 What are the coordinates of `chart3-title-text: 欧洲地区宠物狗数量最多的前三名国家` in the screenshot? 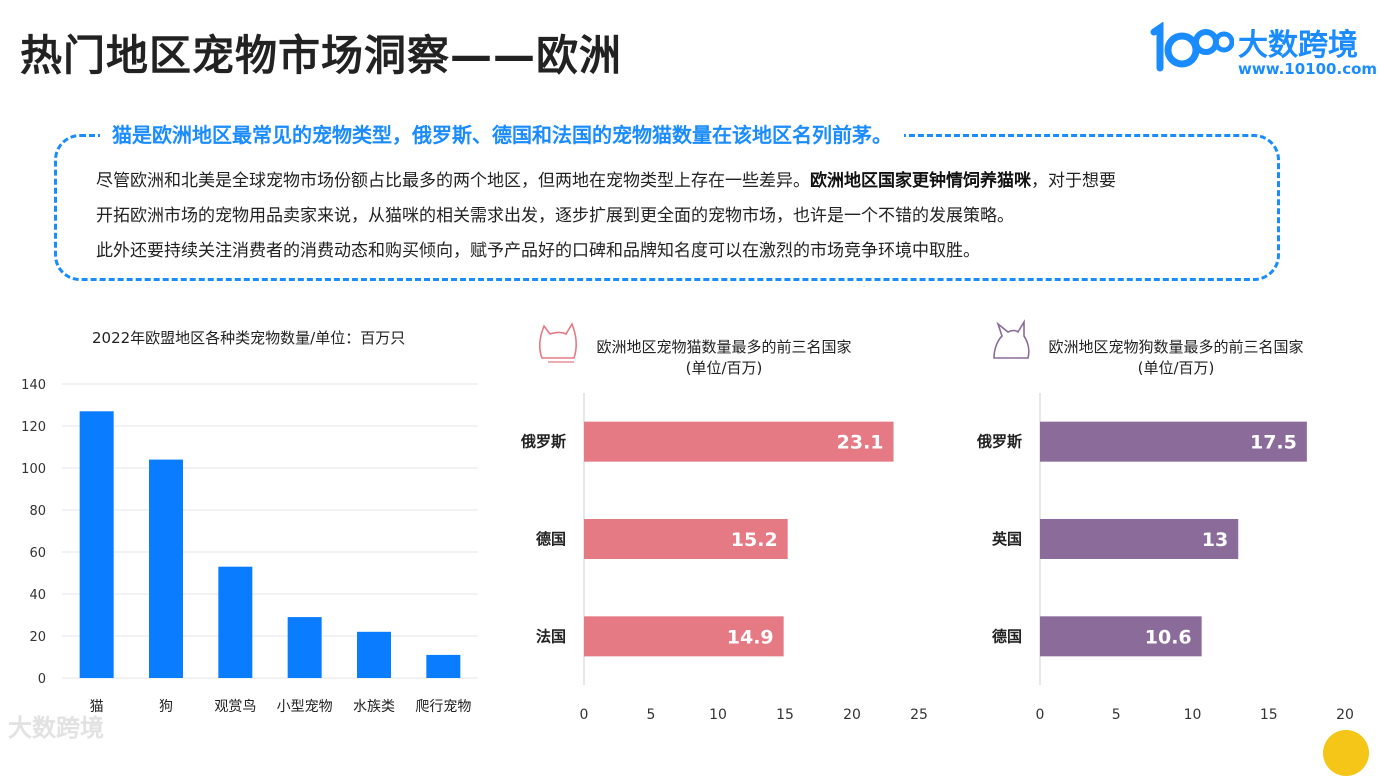 It's located at (1176, 347).